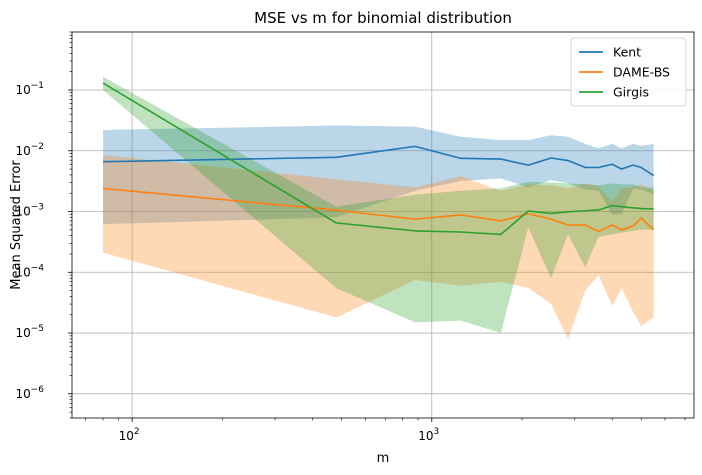  I want to click on y-tick-exponent: −6, so click(38, 390).